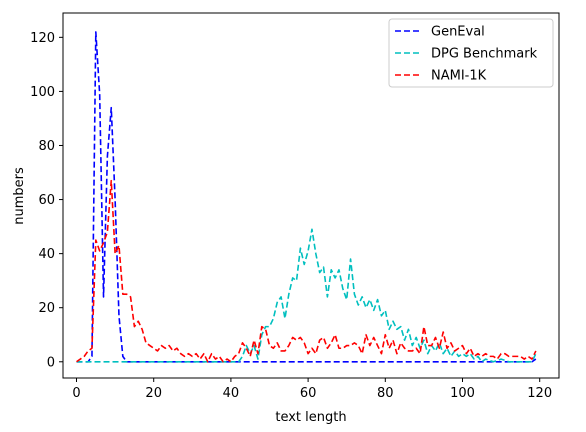 This screenshot has width=586, height=432. Describe the element at coordinates (308, 393) in the screenshot. I see `x-tick-label: 60` at that location.